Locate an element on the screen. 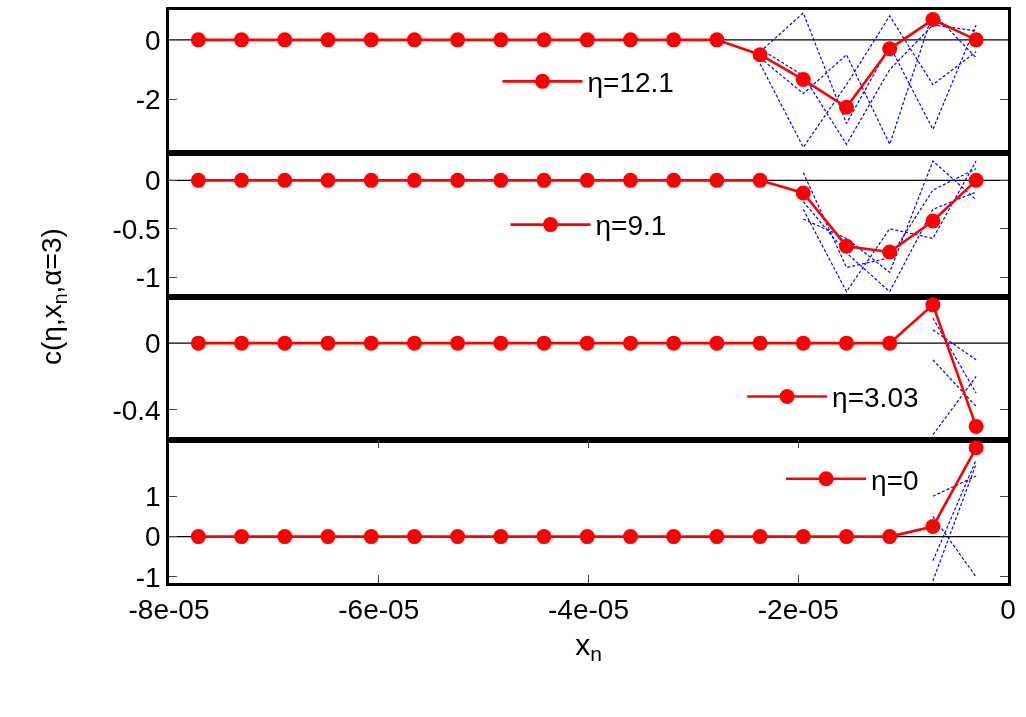 The image size is (1026, 717). y-tick-label: 1 is located at coordinates (153, 497).